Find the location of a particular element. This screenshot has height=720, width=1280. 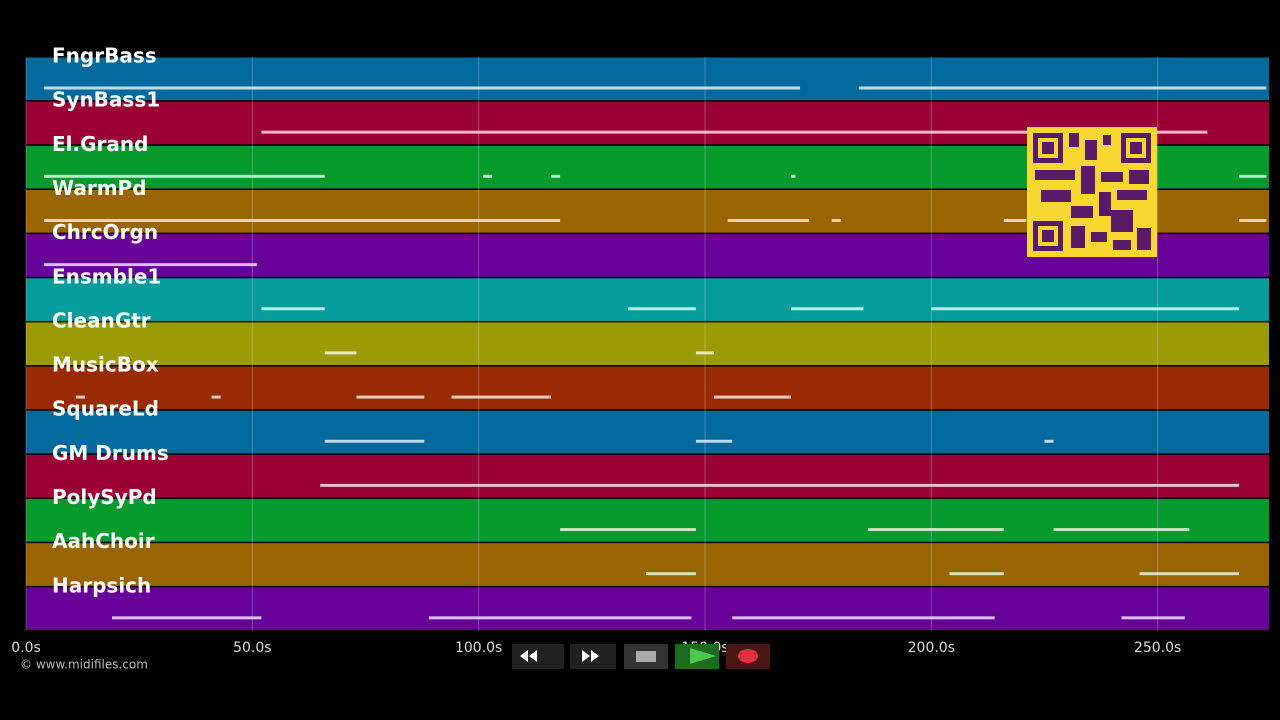

x-tick-label: 250.0s is located at coordinates (1157, 648).